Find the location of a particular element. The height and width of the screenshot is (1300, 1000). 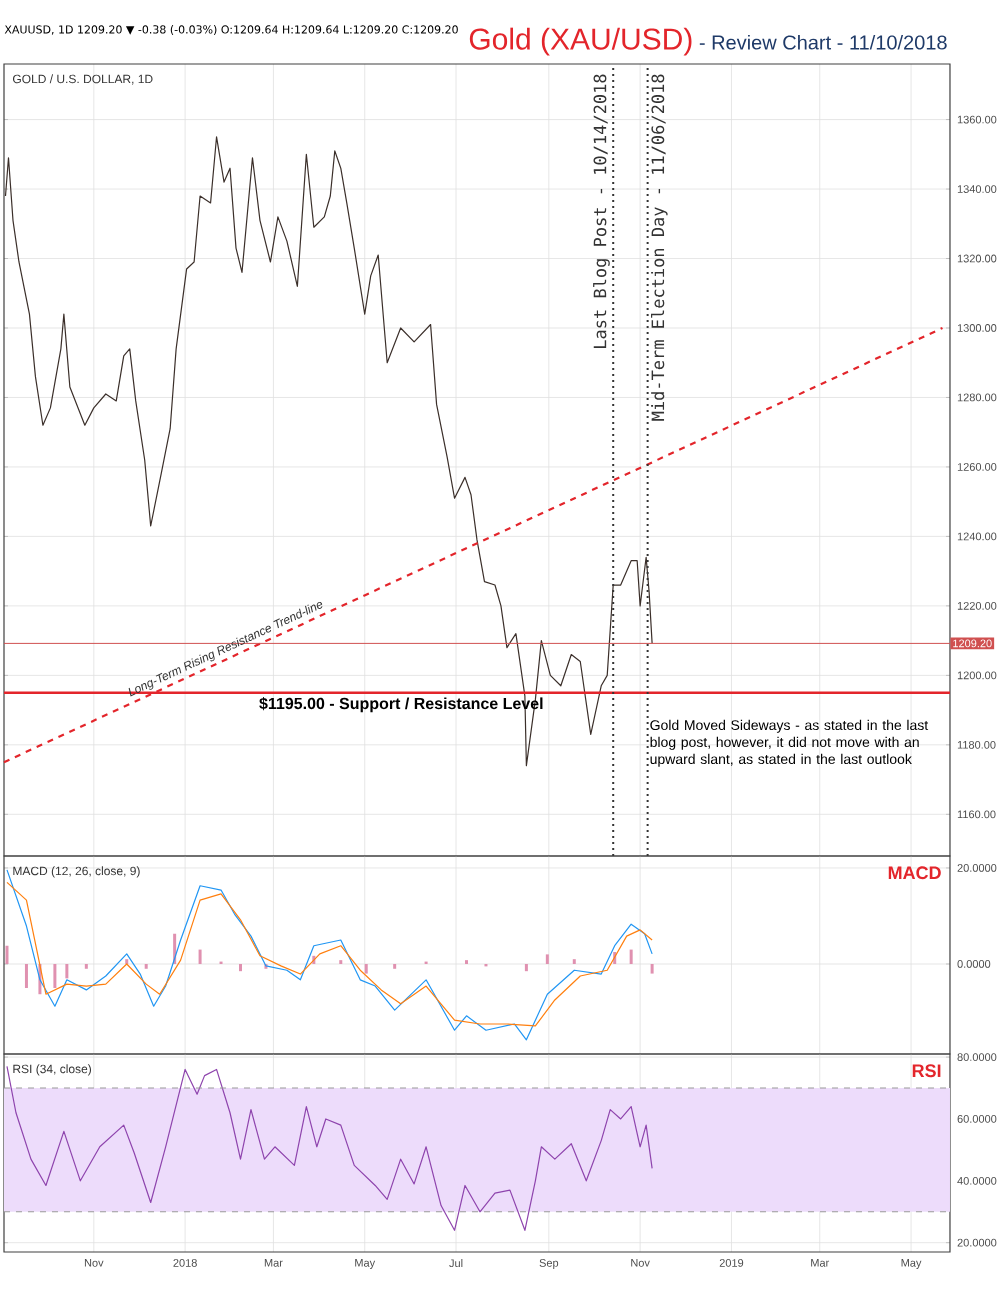

ref-line-label: Last Blog Post - 10/14/2018 is located at coordinates (601, 211).